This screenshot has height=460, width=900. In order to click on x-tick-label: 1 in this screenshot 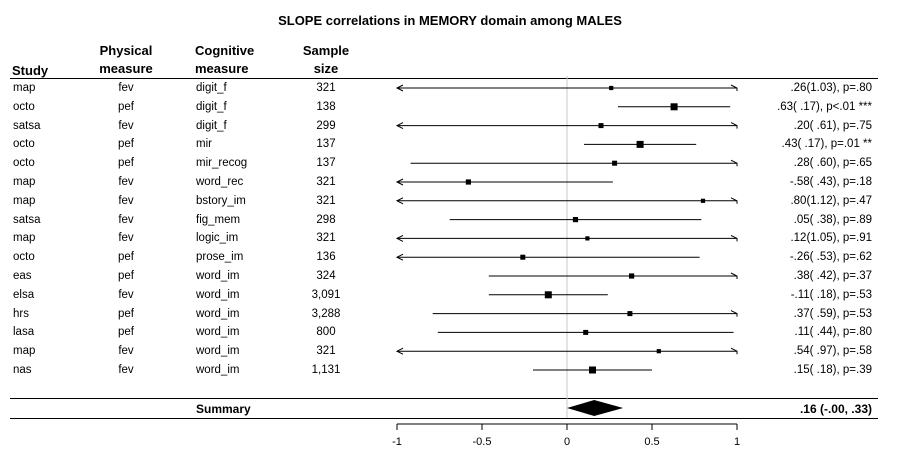, I will do `click(737, 442)`.